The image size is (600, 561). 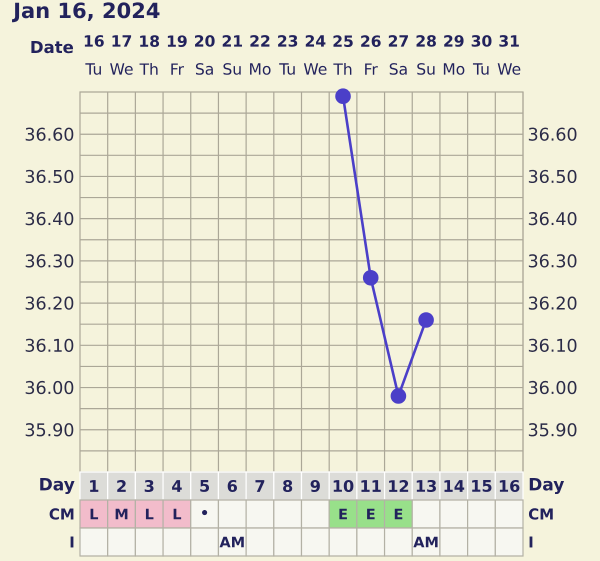 I want to click on x-tick-label: 29 Mo, so click(x=454, y=55).